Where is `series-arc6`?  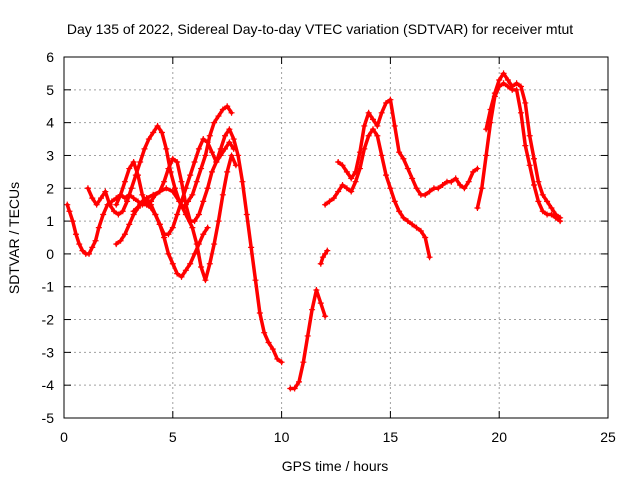 series-arc6 is located at coordinates (308, 339).